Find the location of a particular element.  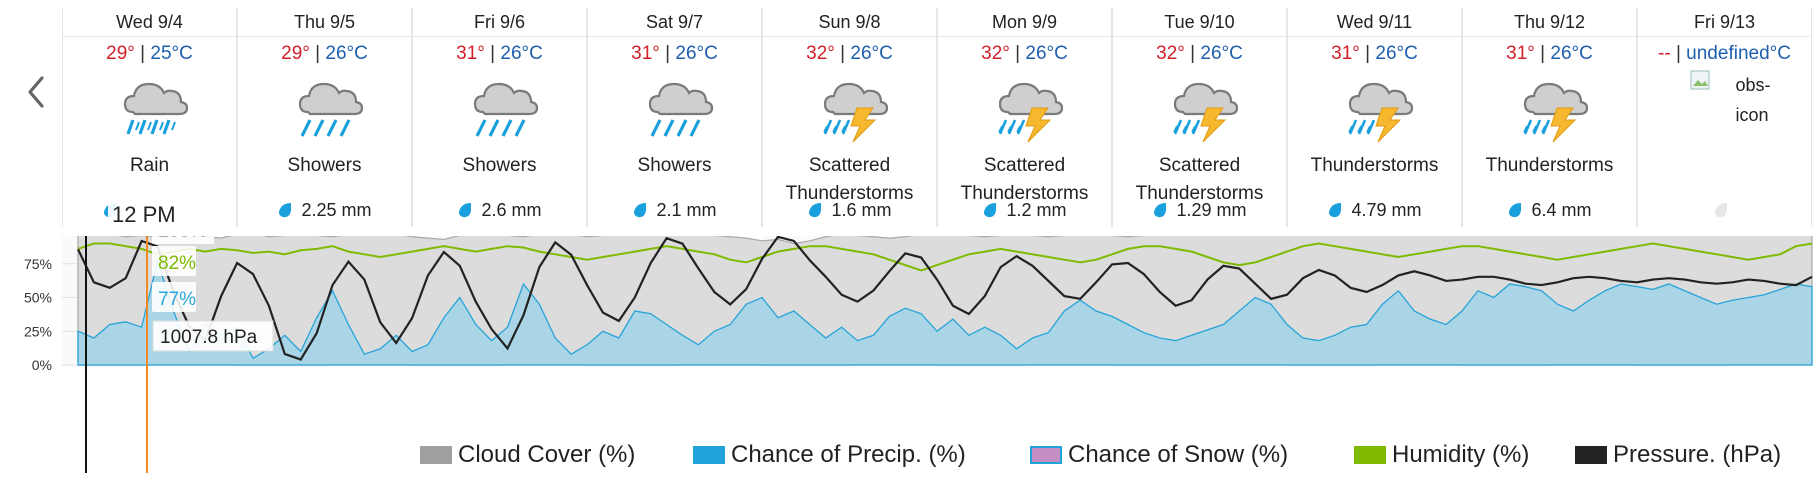

day-column: Thu 9/5 29° | 26°C Showers 2.25 mm is located at coordinates (324, 117).